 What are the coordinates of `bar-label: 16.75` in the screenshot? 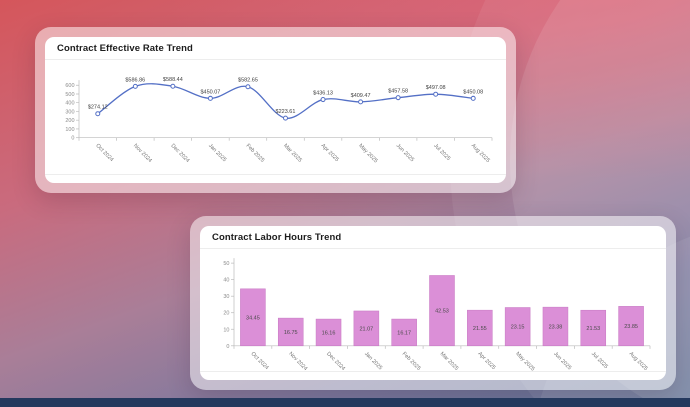 It's located at (291, 333).